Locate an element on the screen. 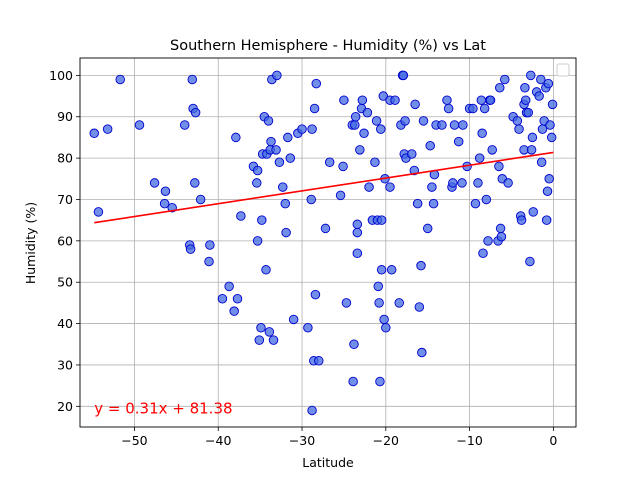 This screenshot has width=640, height=480. regression-equation: y = 0.31x + 81.38 is located at coordinates (163, 408).